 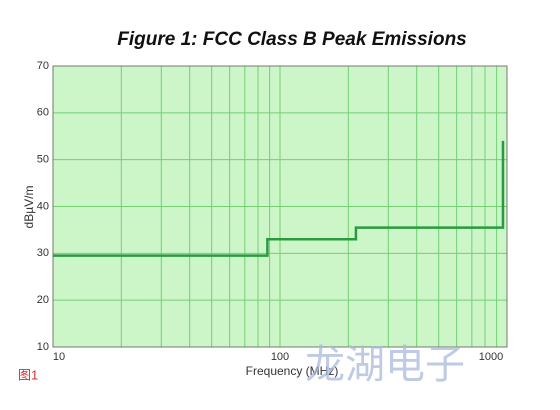 I want to click on y-tick-label: 40, so click(x=43, y=206).